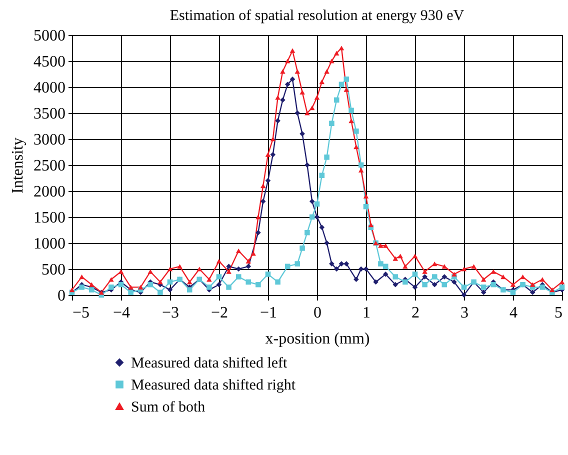 The image size is (568, 455). I want to click on y-axis-title: Intensity, so click(18, 166).